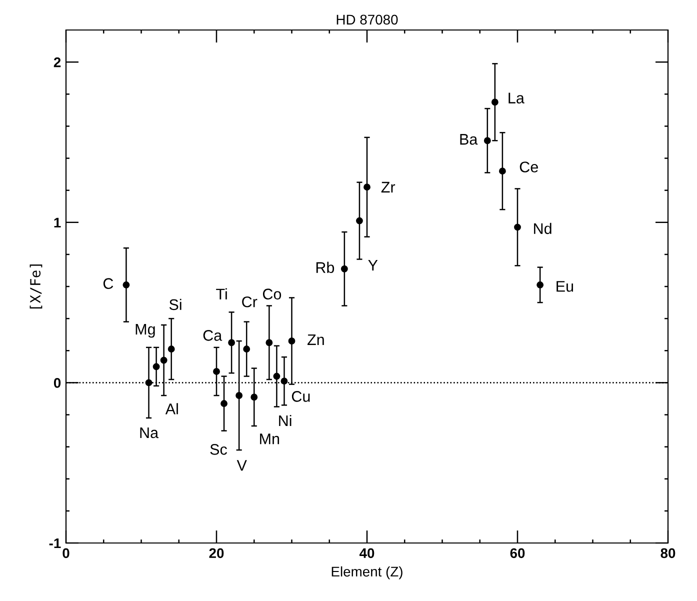  What do you see at coordinates (221, 294) in the screenshot?
I see `annotation: Ti` at bounding box center [221, 294].